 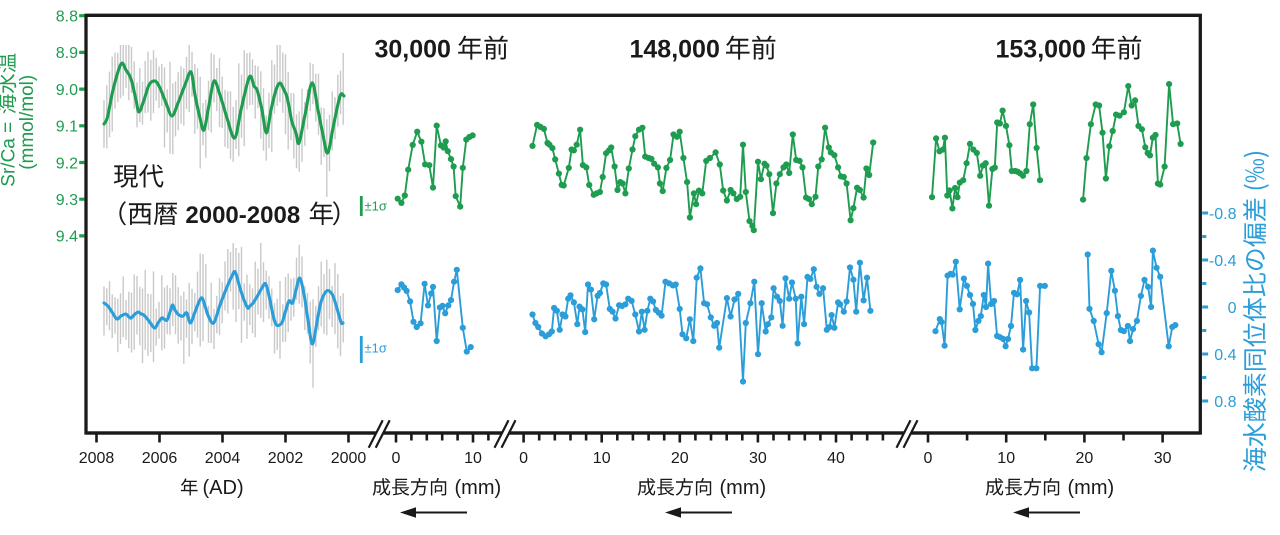 What do you see at coordinates (286, 458) in the screenshot?
I see `svg-text: 2002` at bounding box center [286, 458].